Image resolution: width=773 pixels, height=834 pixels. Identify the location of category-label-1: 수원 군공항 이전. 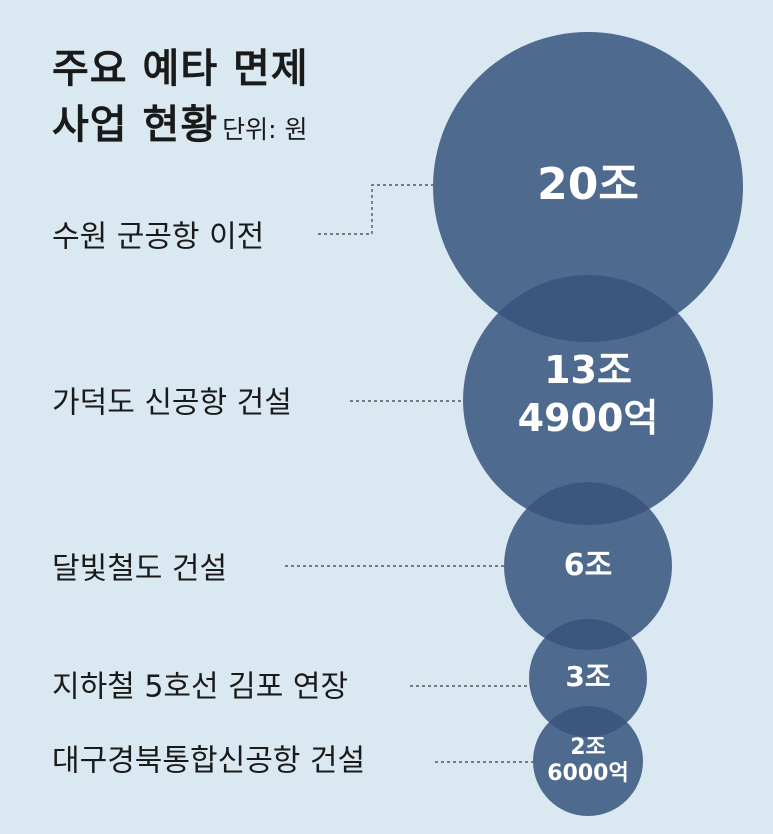
(158, 237).